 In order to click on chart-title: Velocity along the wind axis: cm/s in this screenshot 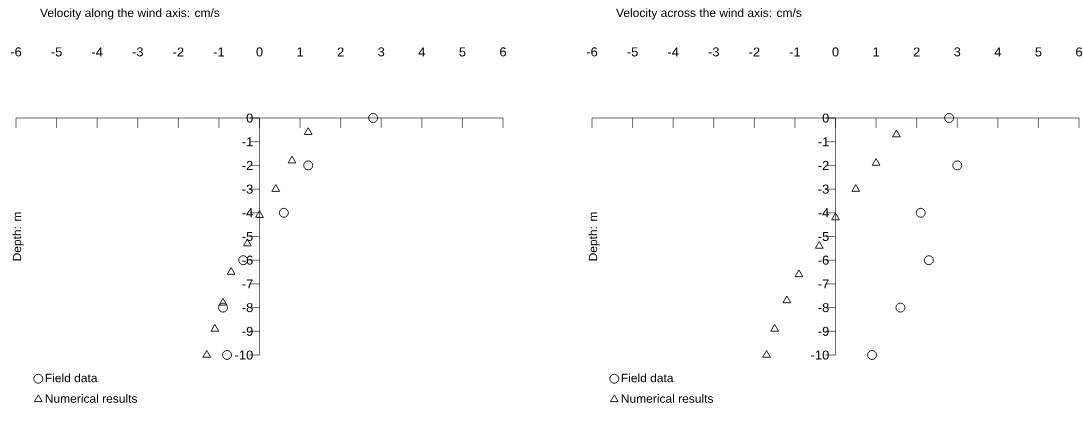, I will do `click(130, 14)`.